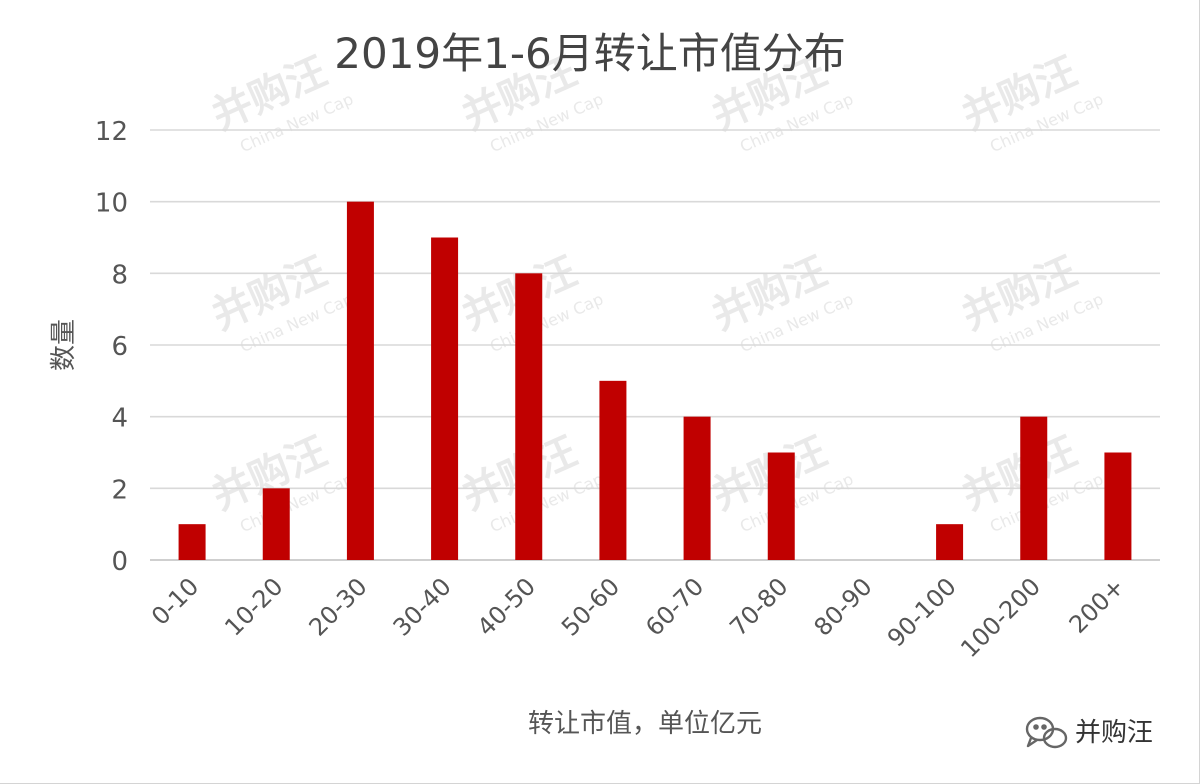  I want to click on bar-200+, so click(1118, 506).